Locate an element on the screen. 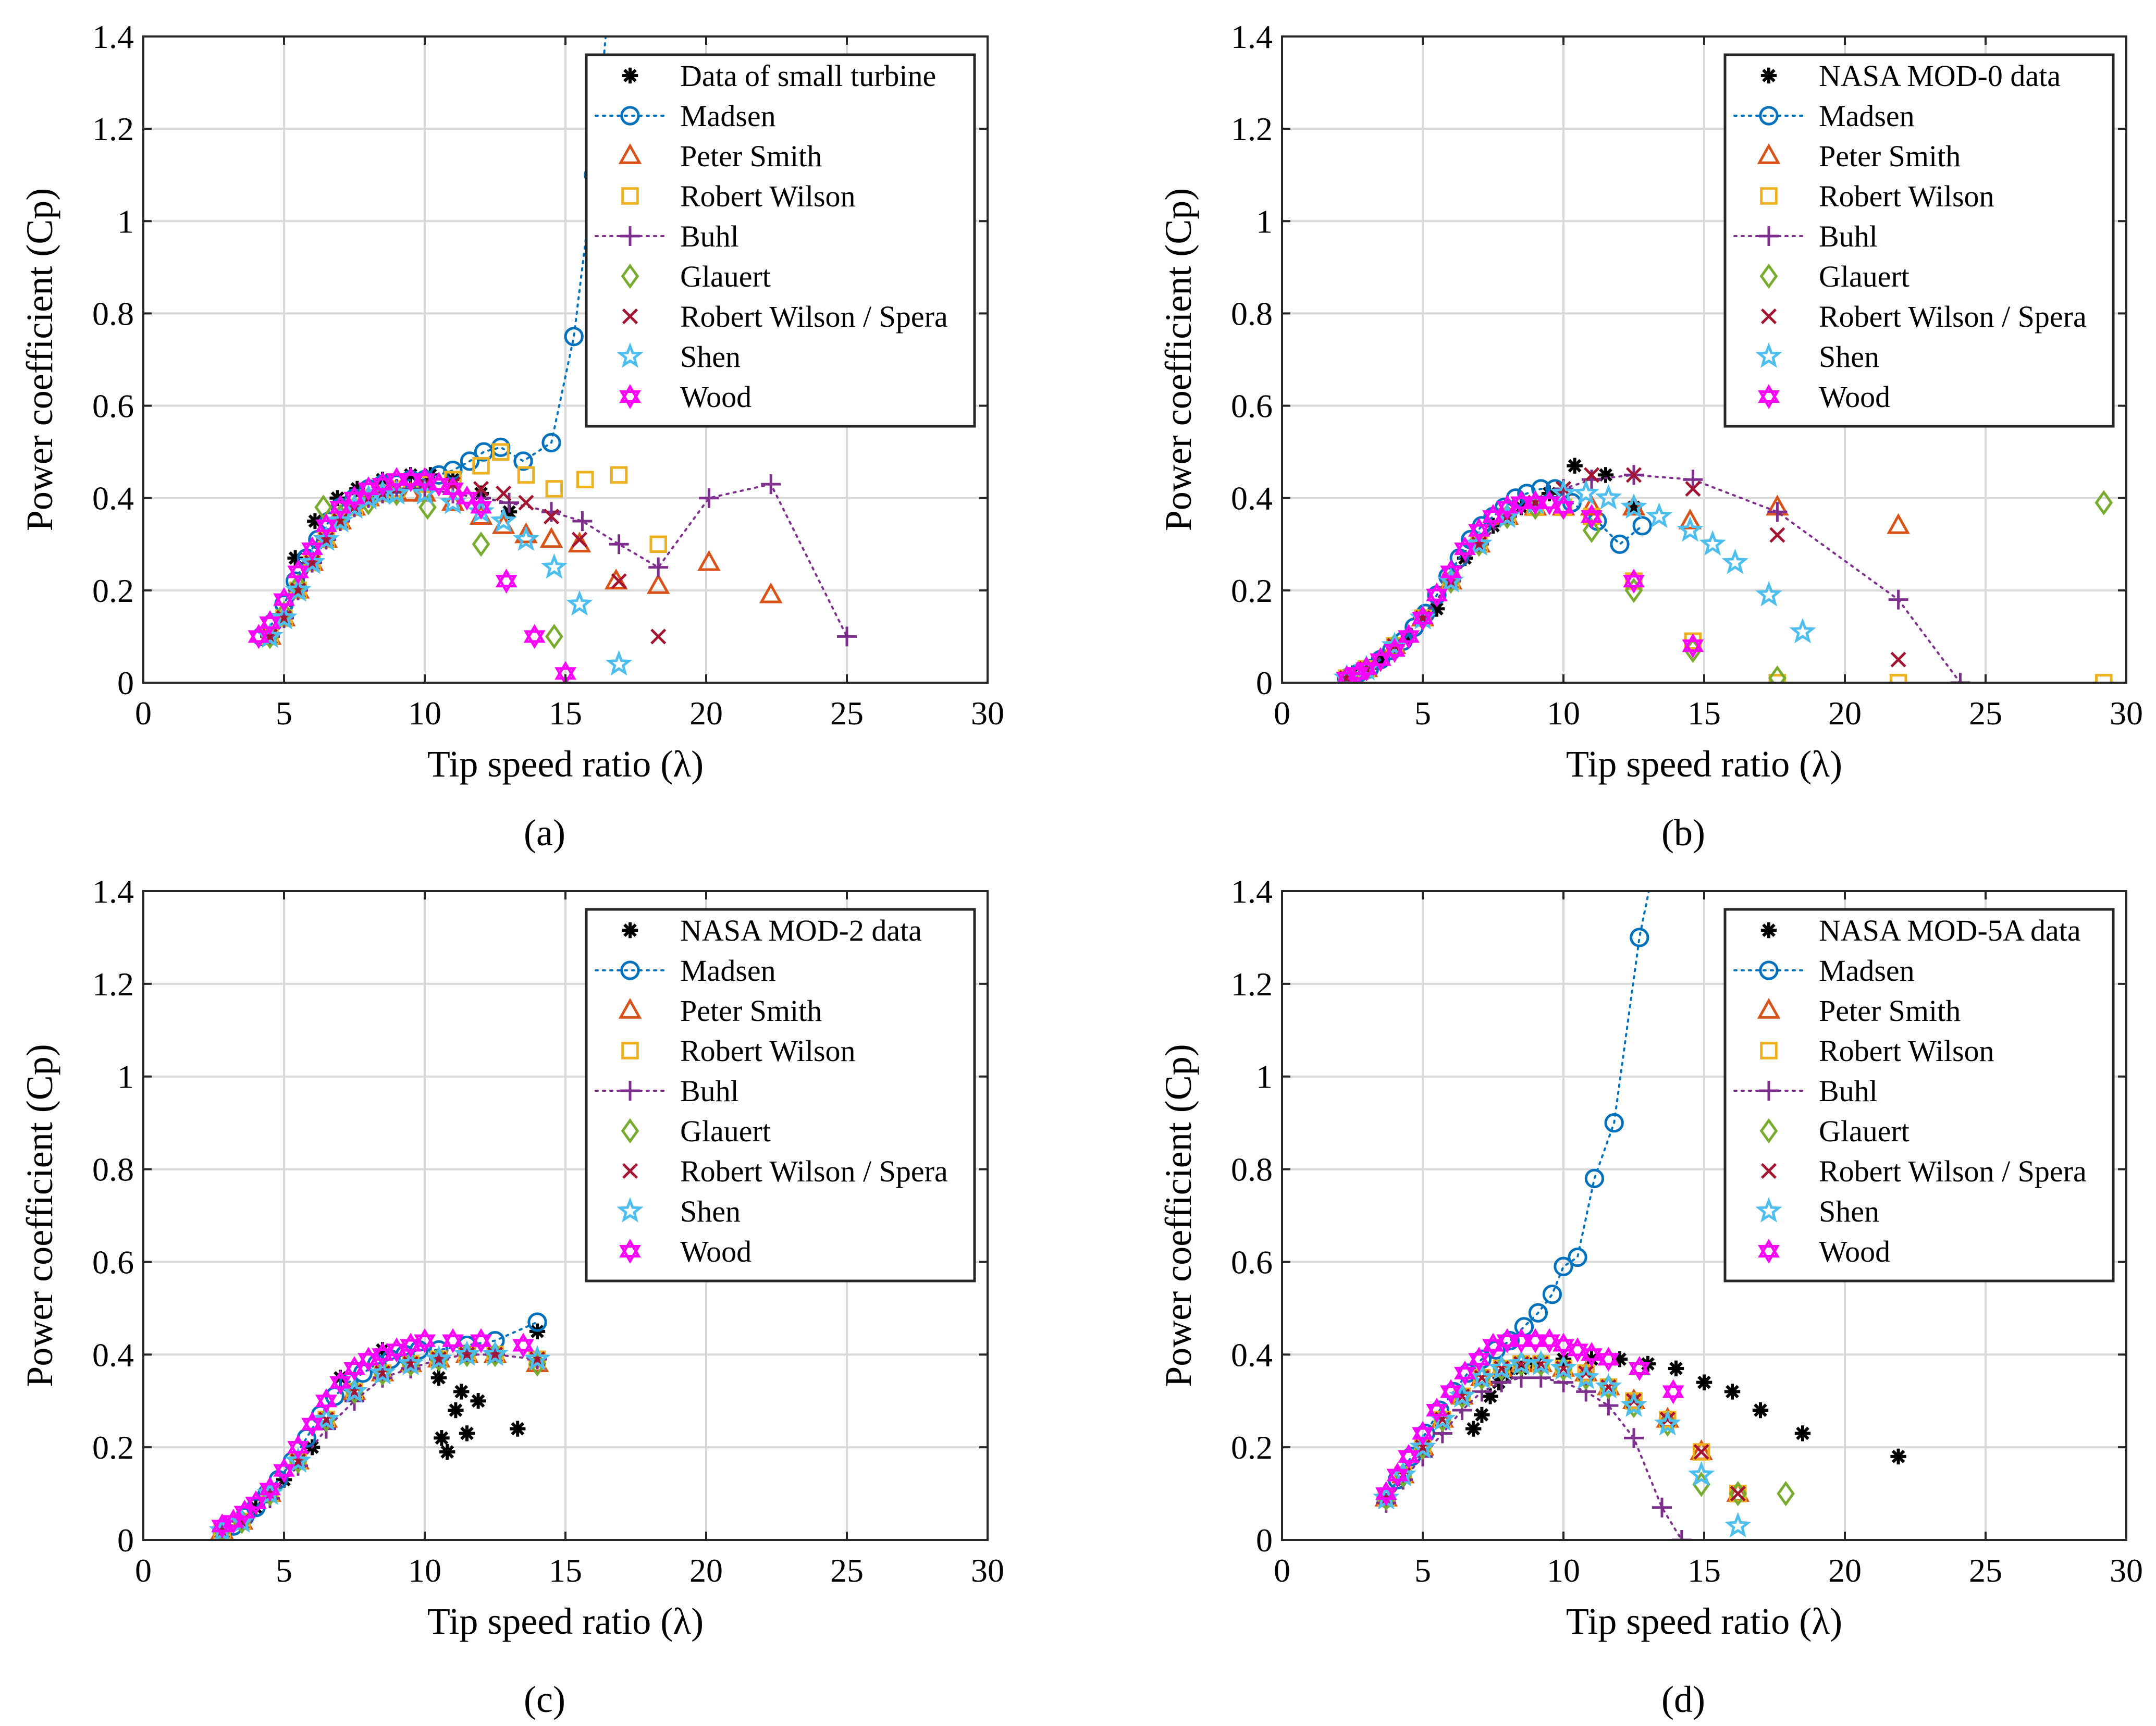 The width and height of the screenshot is (2156, 1726). legend-label: Wood is located at coordinates (715, 397).